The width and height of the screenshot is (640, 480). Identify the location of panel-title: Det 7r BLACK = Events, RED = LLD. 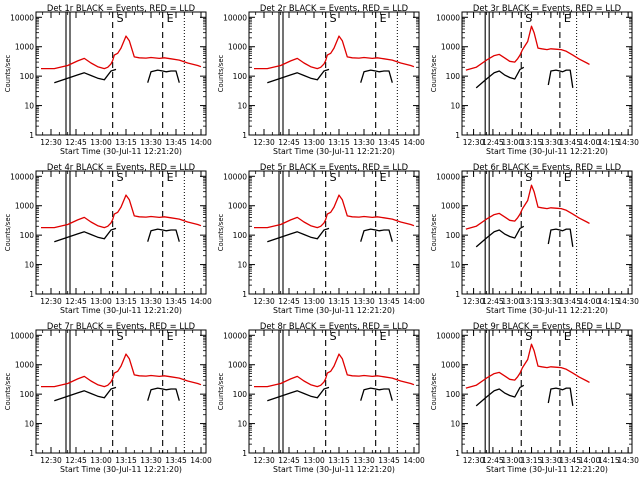
(121, 326).